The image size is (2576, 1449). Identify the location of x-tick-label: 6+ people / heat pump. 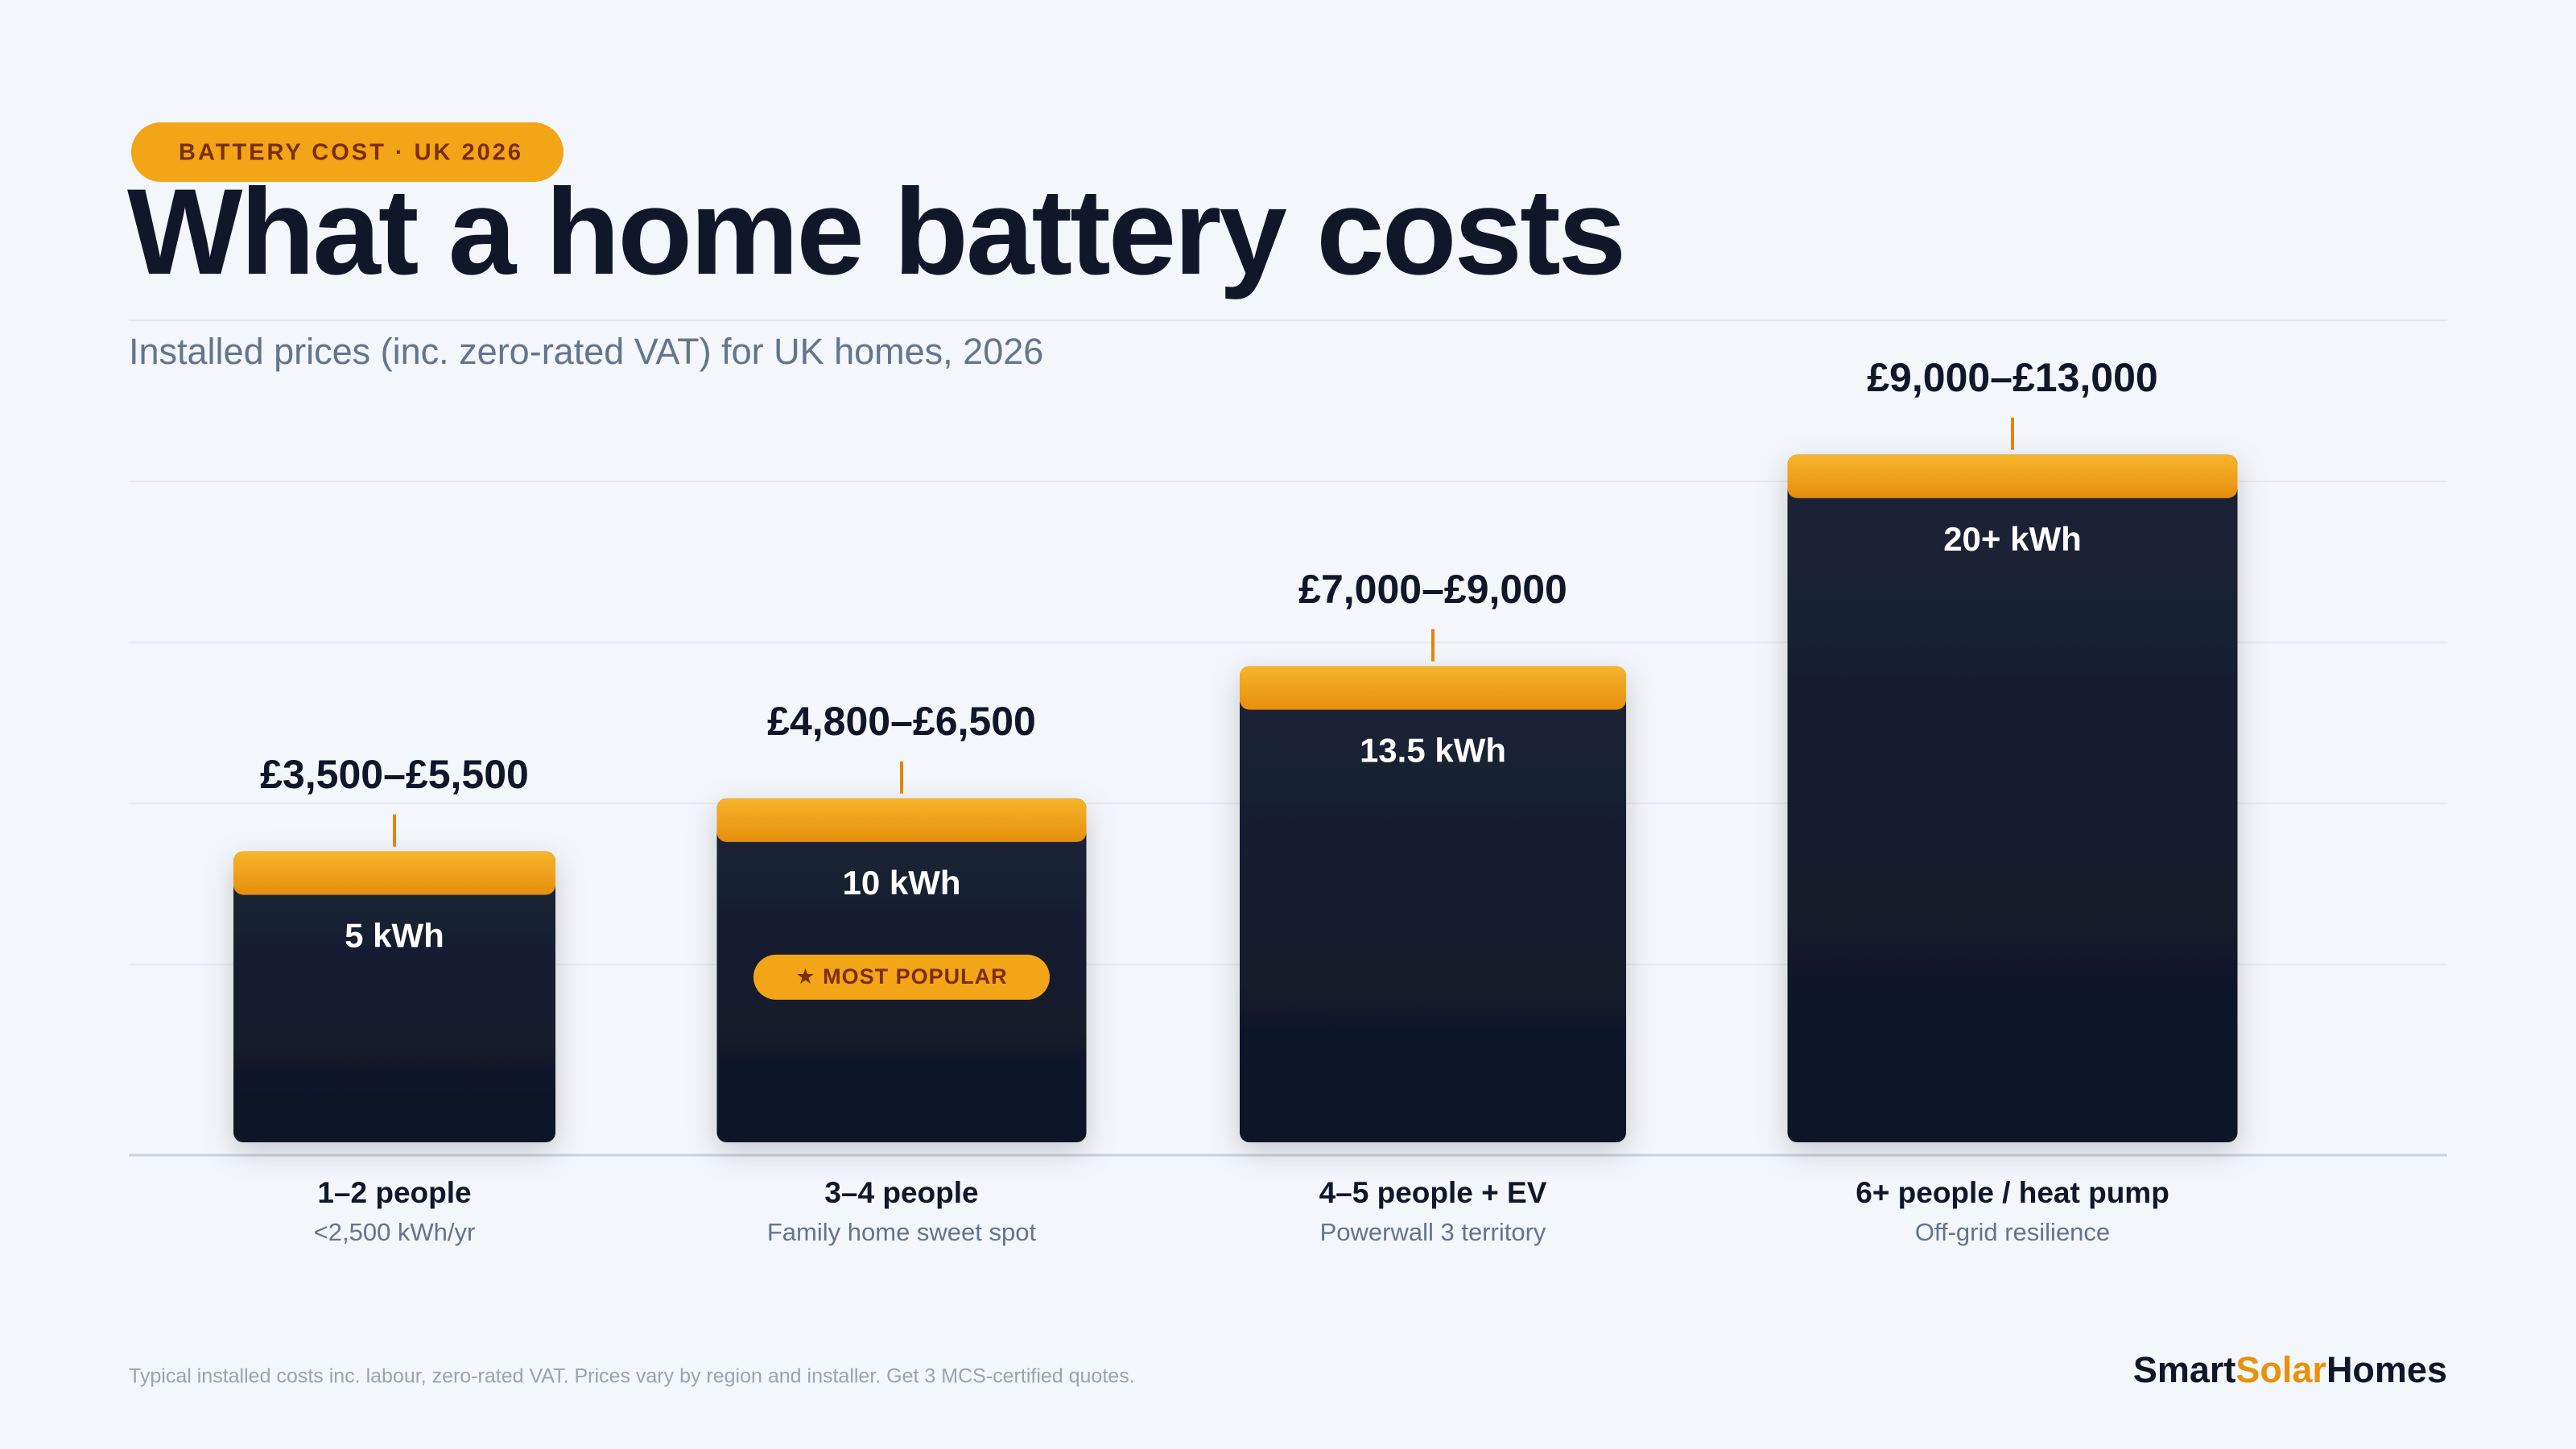
(2013, 1192).